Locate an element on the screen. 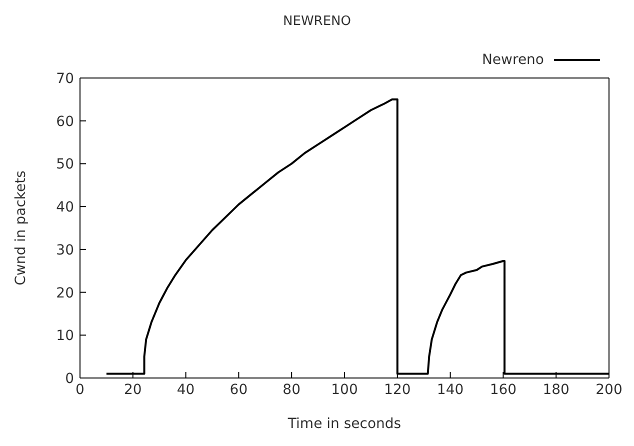 The image size is (634, 446). y-axis-title: Cwnd in packets is located at coordinates (20, 228).